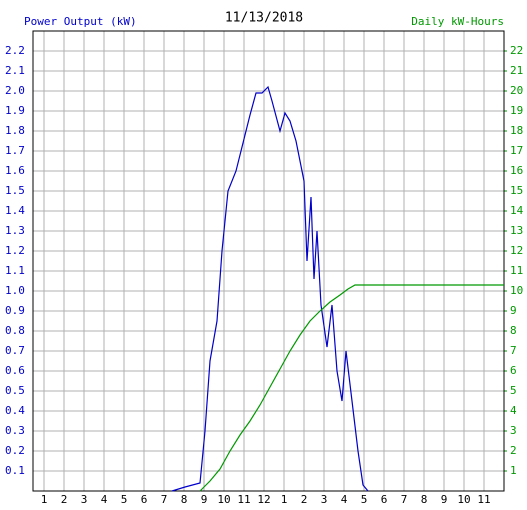 This screenshot has width=527, height=510. I want to click on y-tick-label: 0.5, so click(15, 390).